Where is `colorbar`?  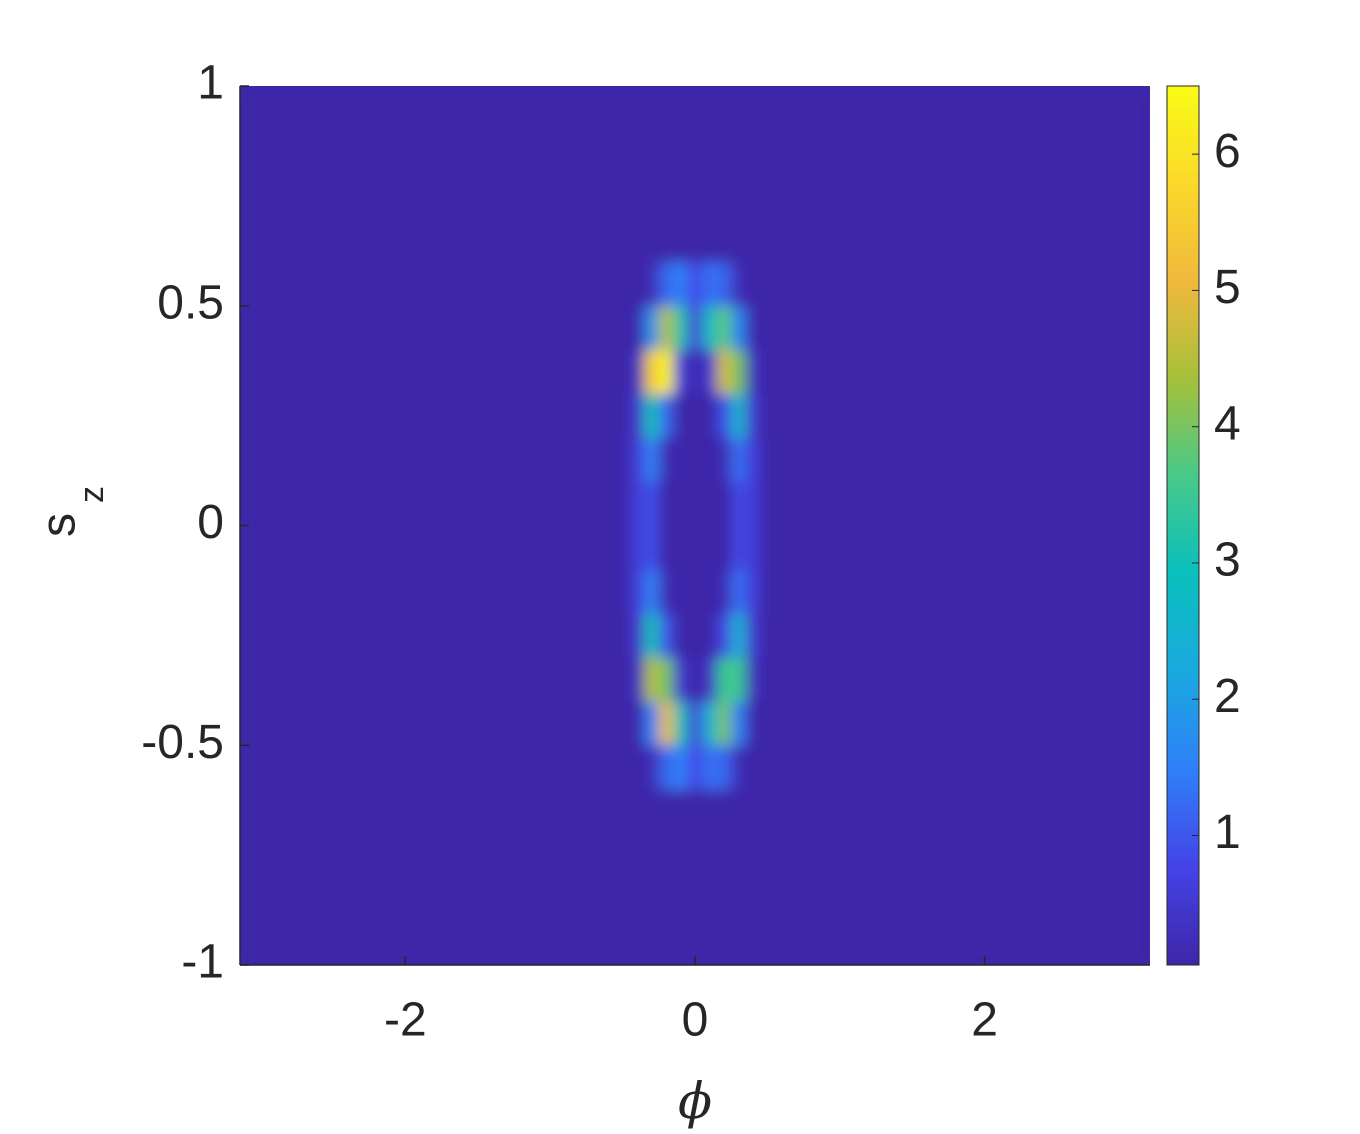 colorbar is located at coordinates (1183, 525).